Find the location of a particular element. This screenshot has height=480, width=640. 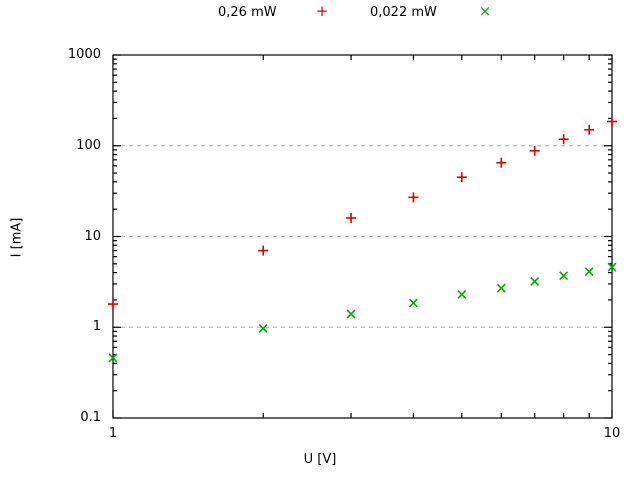

legend-label-series-2: 0,022 mW is located at coordinates (403, 12).